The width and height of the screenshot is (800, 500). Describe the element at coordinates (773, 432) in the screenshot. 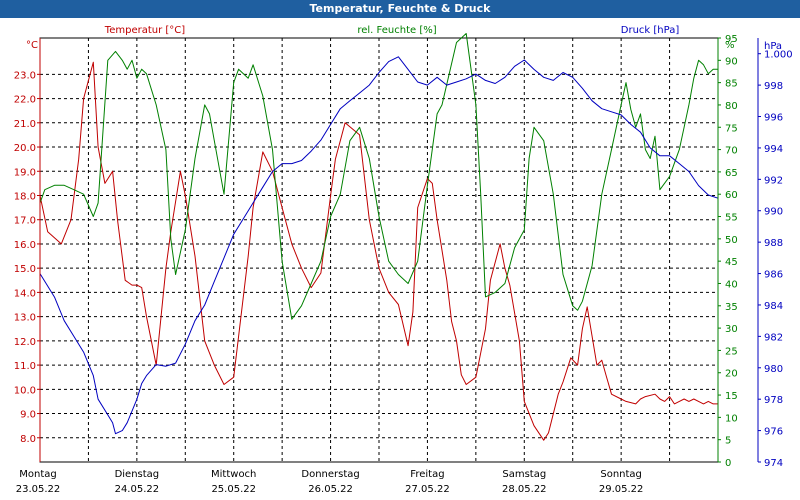

I see `pressure-tick-label: 976` at that location.